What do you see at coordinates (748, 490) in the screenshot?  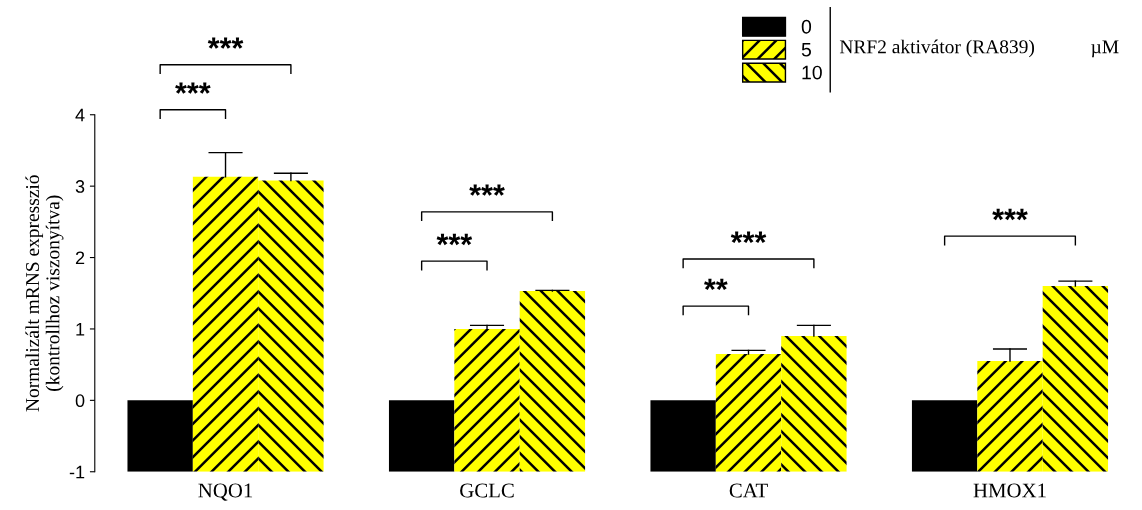 I see `x-tick-label: CAT` at bounding box center [748, 490].